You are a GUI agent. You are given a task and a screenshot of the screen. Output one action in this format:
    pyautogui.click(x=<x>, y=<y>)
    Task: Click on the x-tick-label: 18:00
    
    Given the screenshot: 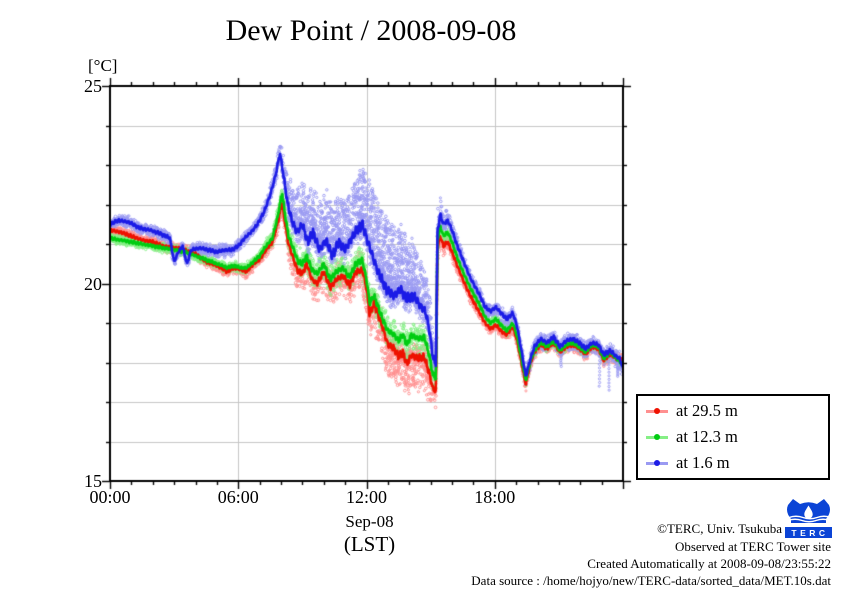 What is the action you would take?
    pyautogui.click(x=495, y=497)
    